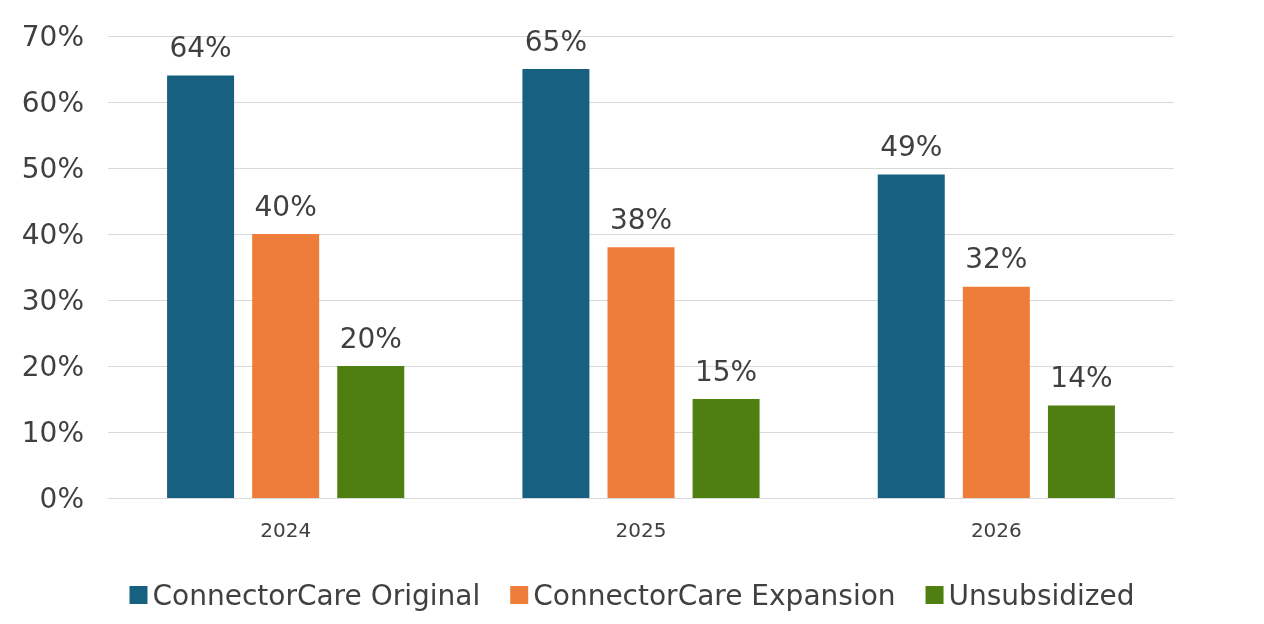 The width and height of the screenshot is (1264, 624). Describe the element at coordinates (556, 41) in the screenshot. I see `data-label: 65%` at that location.